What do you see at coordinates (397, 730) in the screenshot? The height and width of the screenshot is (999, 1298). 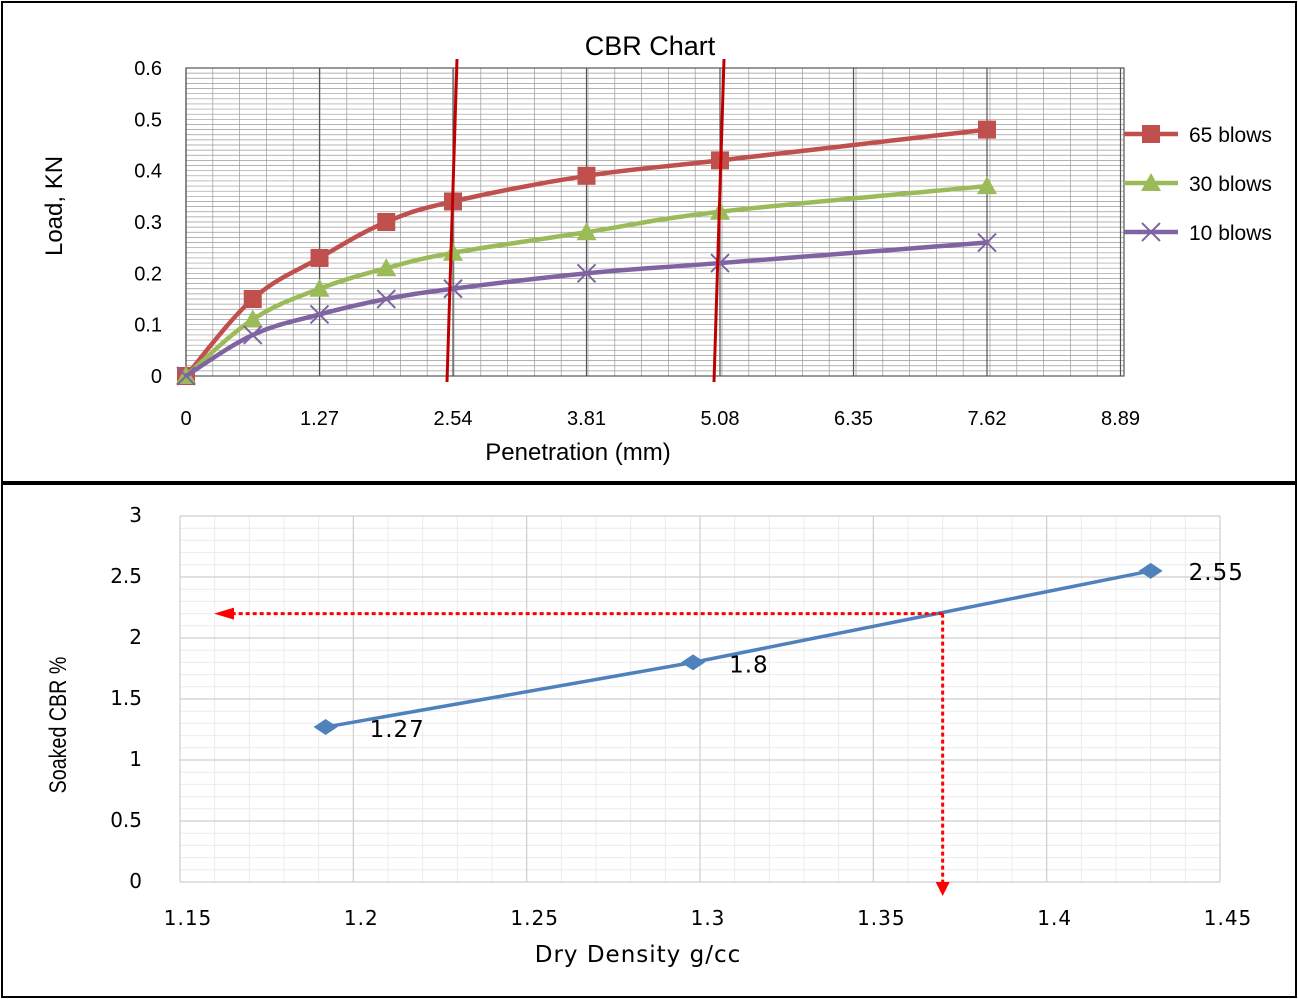 I see `data-label: 1.27` at bounding box center [397, 730].